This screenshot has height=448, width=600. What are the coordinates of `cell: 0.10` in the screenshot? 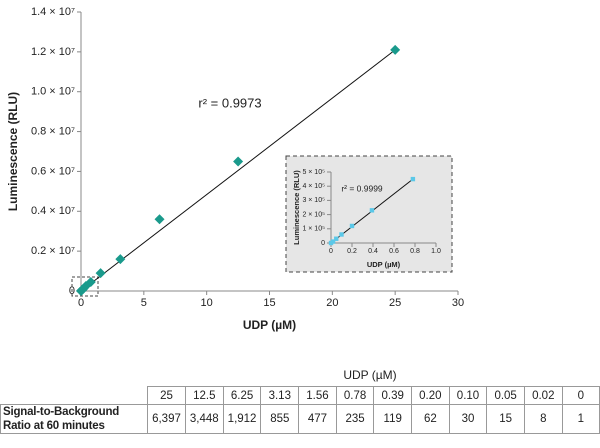 It's located at (468, 395).